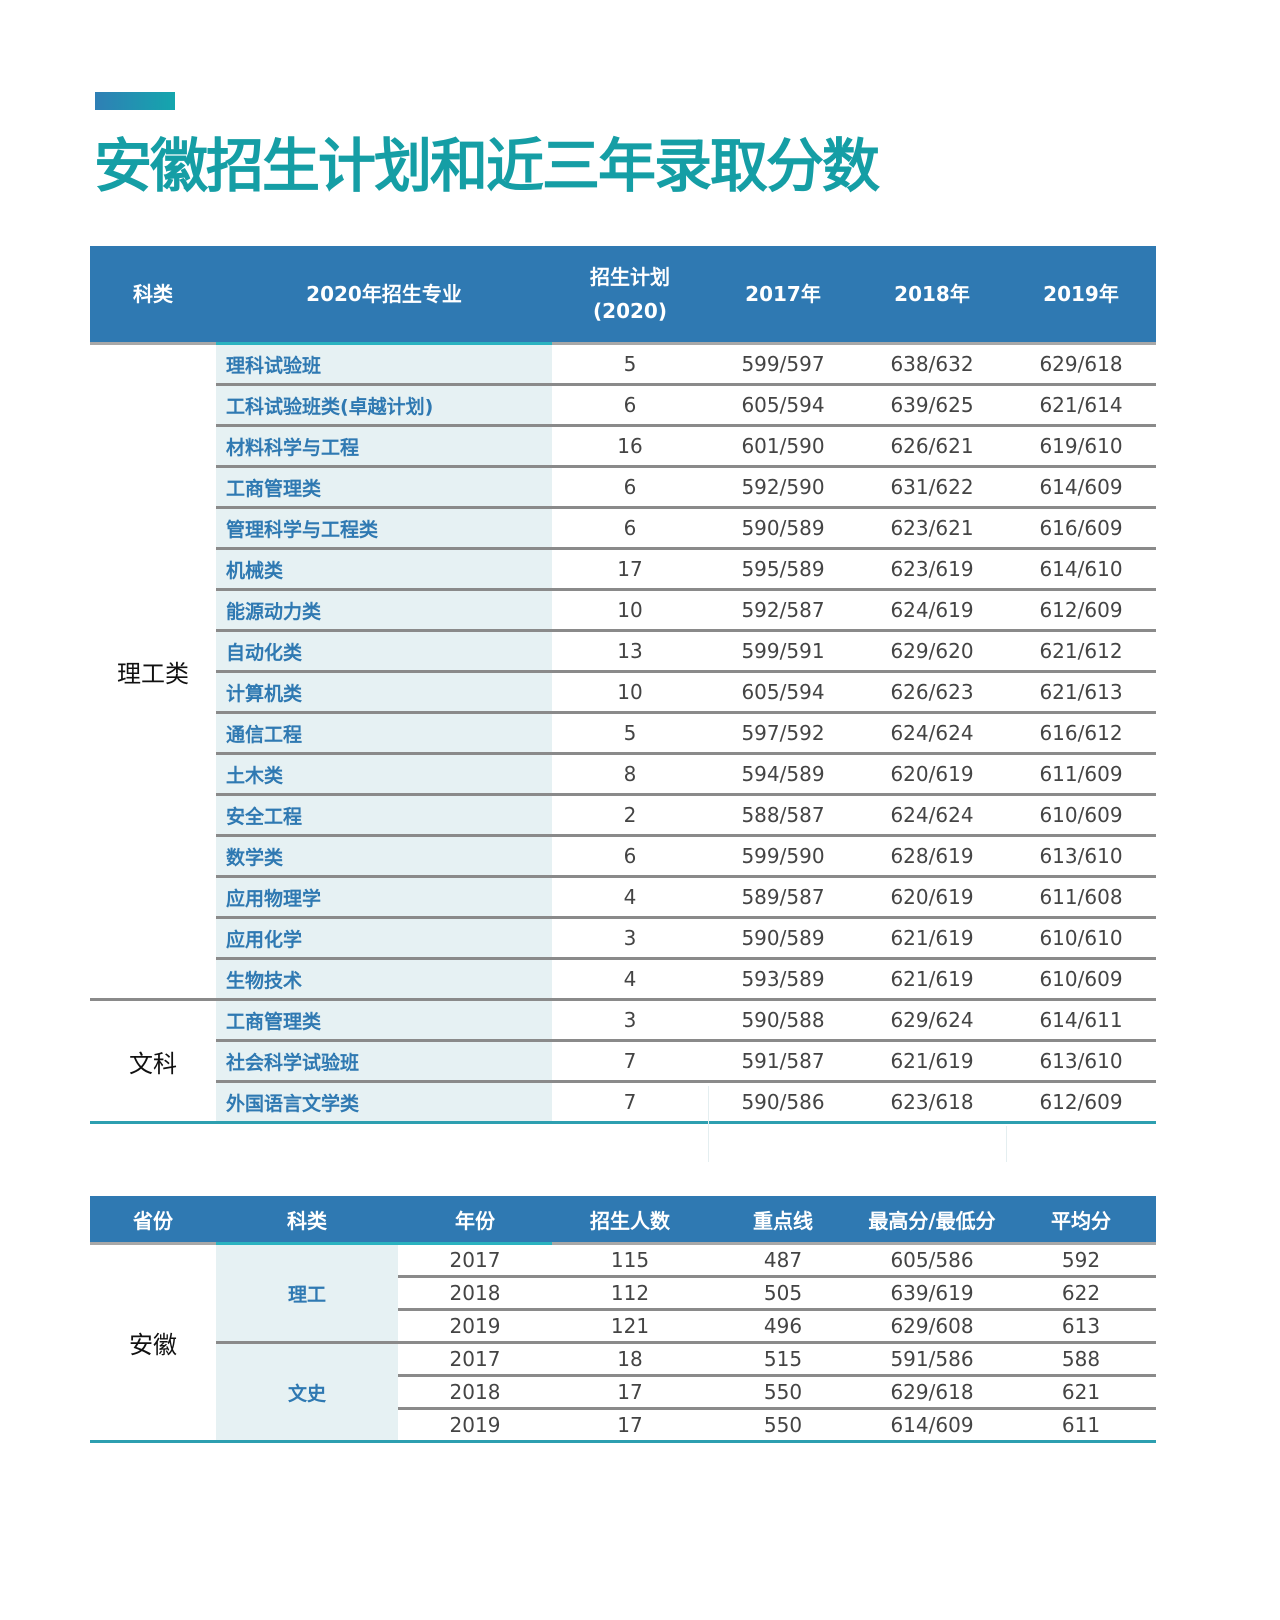  I want to click on major-cell: 能源动力类, so click(384, 610).